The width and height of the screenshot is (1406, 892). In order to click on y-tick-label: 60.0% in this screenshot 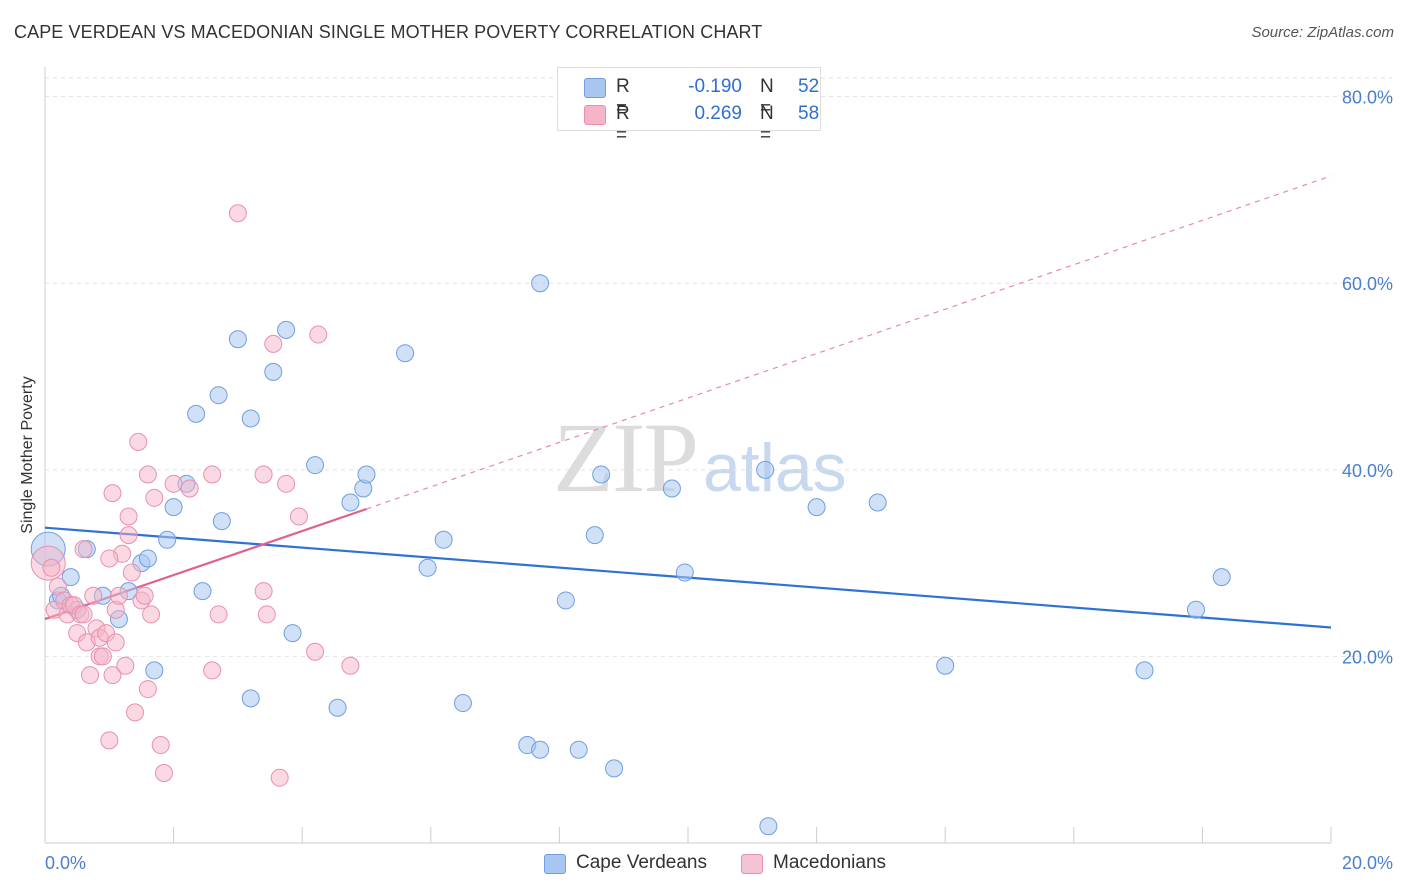, I will do `click(1367, 284)`.